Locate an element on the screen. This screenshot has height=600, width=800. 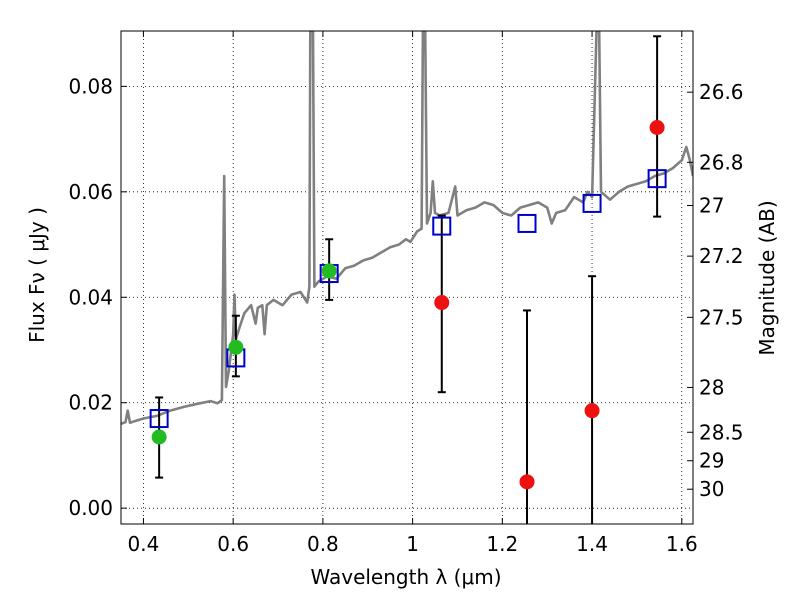
y2-tick-label: 27 is located at coordinates (711, 206).